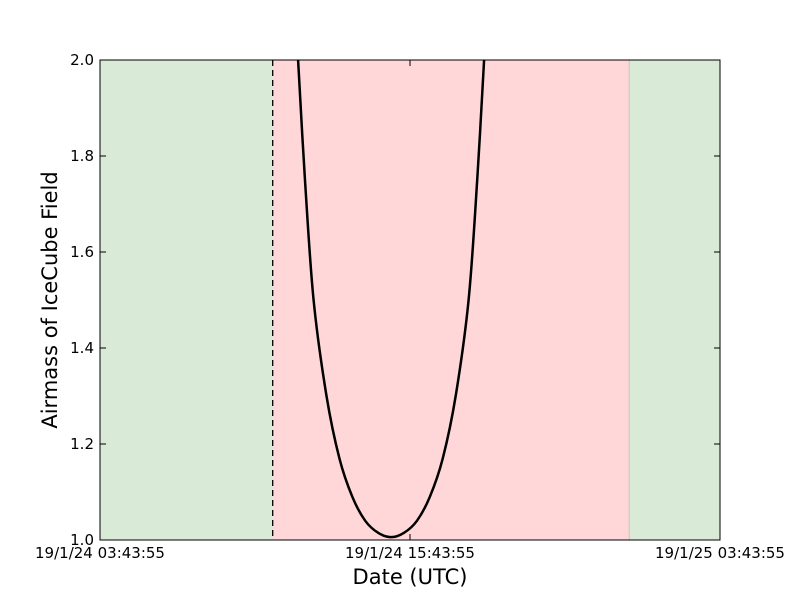 This screenshot has height=600, width=800. Describe the element at coordinates (100, 553) in the screenshot. I see `x-tick-label: 19/1/24 03:43:55` at that location.